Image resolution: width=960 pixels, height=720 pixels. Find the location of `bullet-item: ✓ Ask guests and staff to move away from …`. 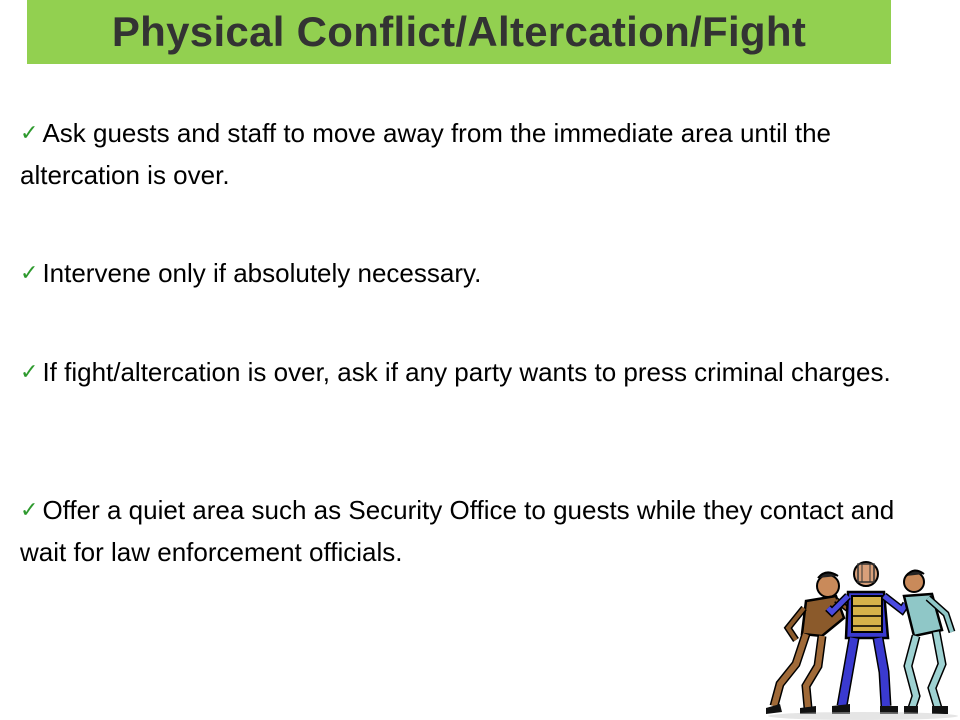

bullet-item: ✓ Ask guests and staff to move away from … is located at coordinates (470, 154).